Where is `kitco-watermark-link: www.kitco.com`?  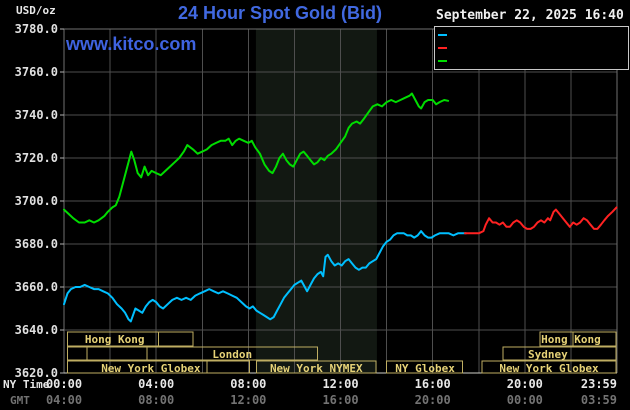
kitco-watermark-link: www.kitco.com is located at coordinates (131, 44).